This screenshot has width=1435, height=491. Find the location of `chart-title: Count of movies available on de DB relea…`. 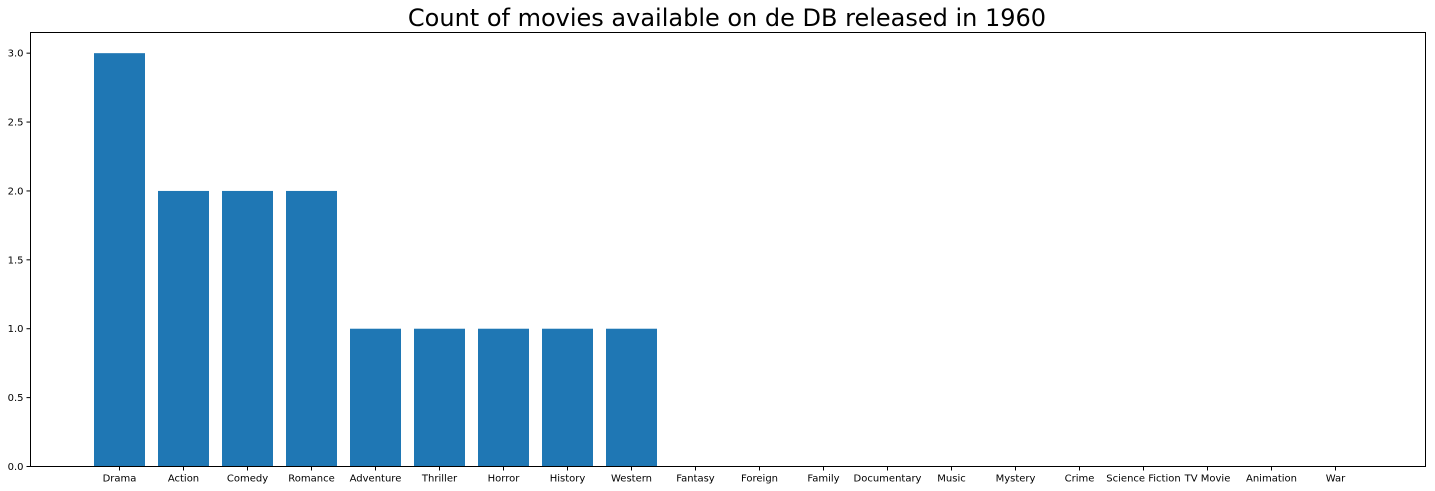

chart-title: Count of movies available on de DB relea… is located at coordinates (727, 18).